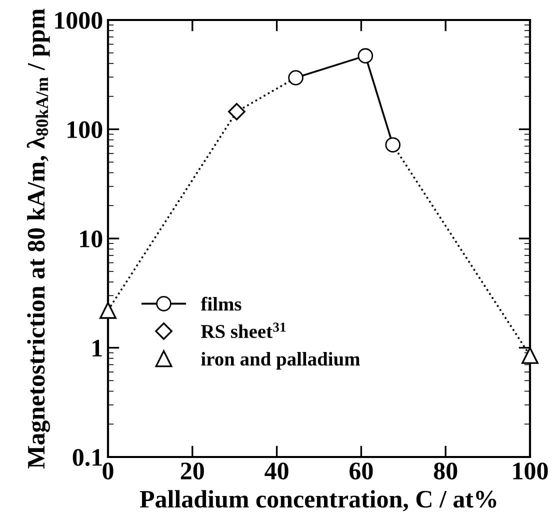 The width and height of the screenshot is (554, 527). Describe the element at coordinates (87, 457) in the screenshot. I see `y-tick-label: 0.1` at that location.